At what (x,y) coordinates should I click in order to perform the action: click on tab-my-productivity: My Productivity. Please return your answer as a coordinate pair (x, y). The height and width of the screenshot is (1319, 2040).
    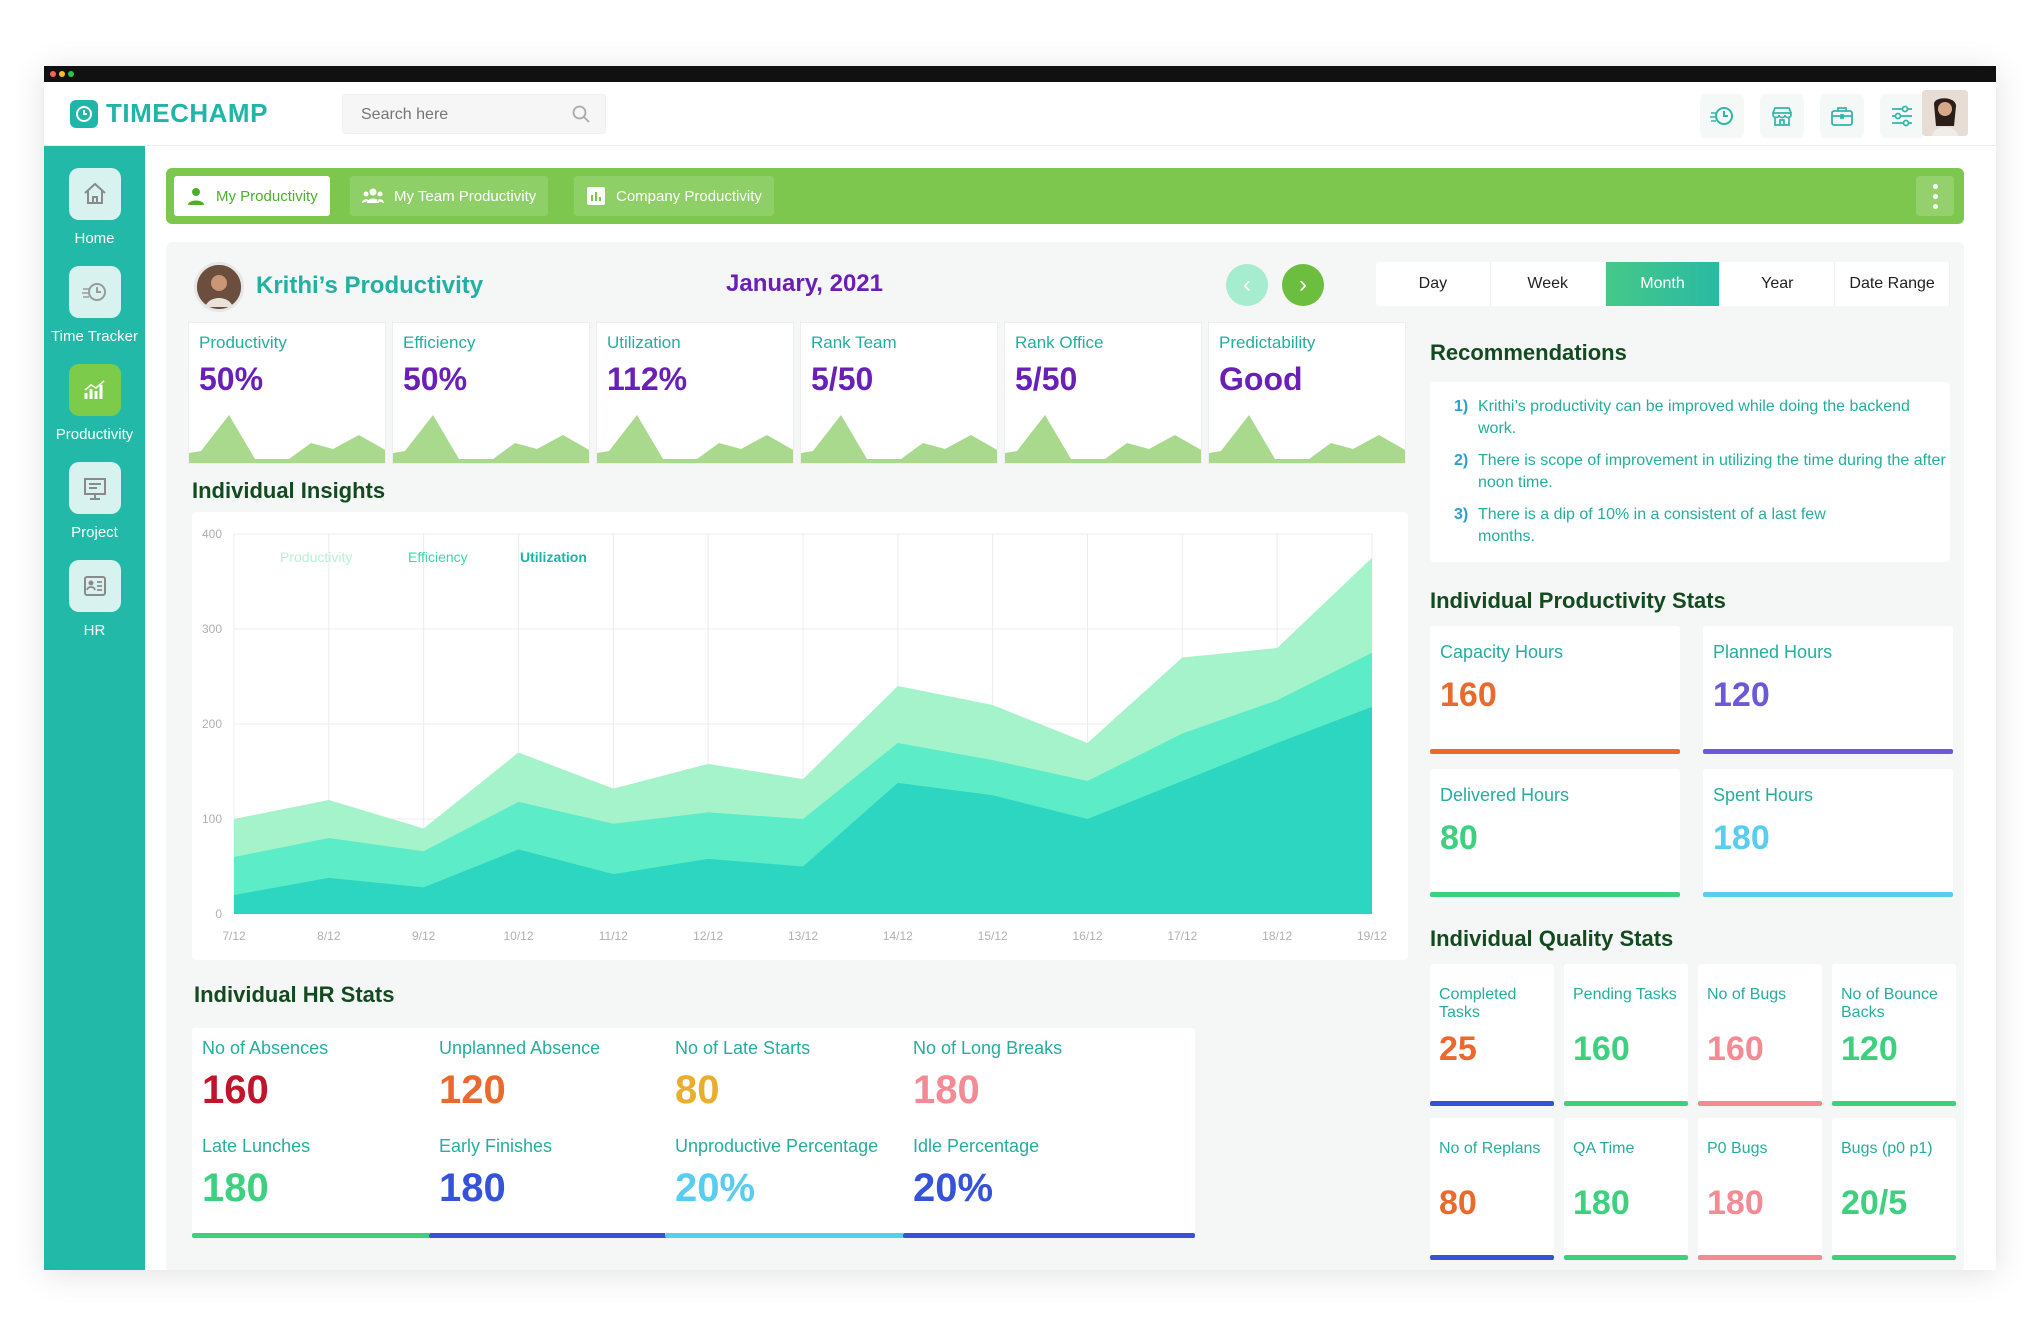
    Looking at the image, I should click on (252, 196).